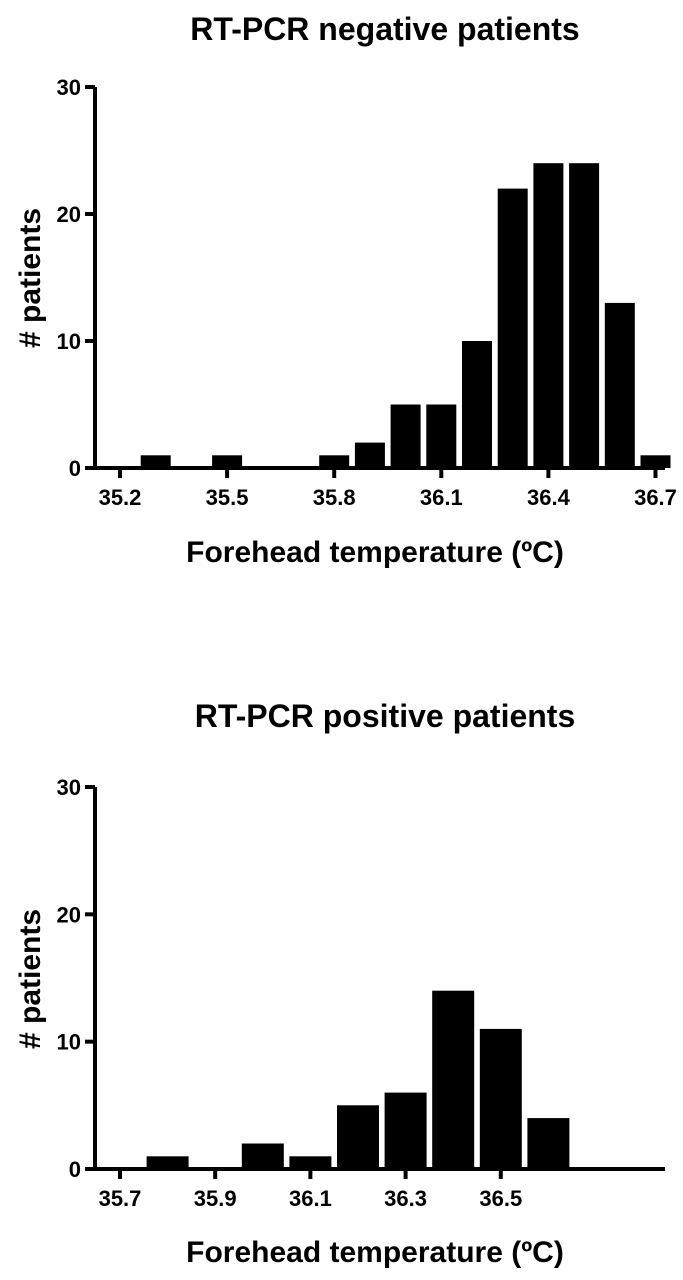  What do you see at coordinates (334, 497) in the screenshot?
I see `x-tick-label: 35.8` at bounding box center [334, 497].